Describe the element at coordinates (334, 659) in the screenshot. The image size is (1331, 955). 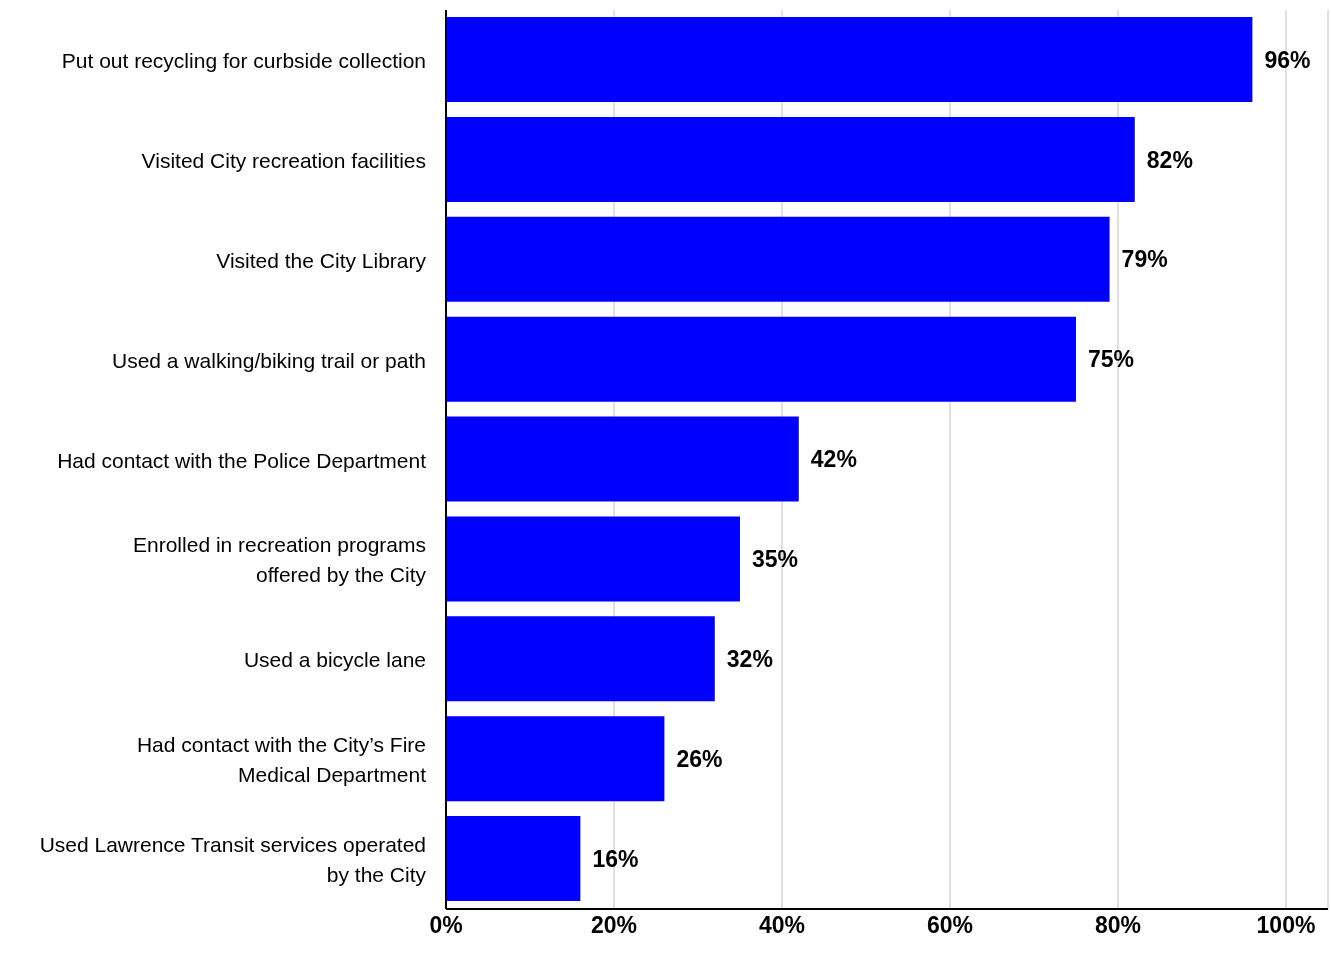
I see `y-tick-label: Used a bicycle lane` at that location.